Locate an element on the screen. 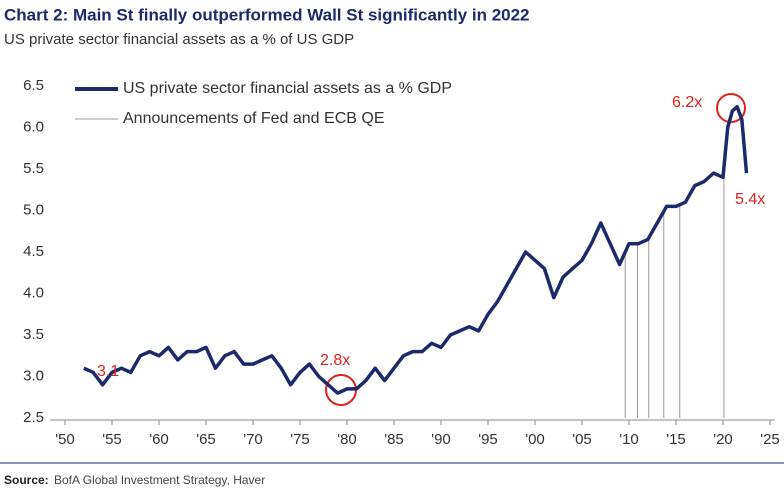  x-tick-label: '65 is located at coordinates (206, 439).